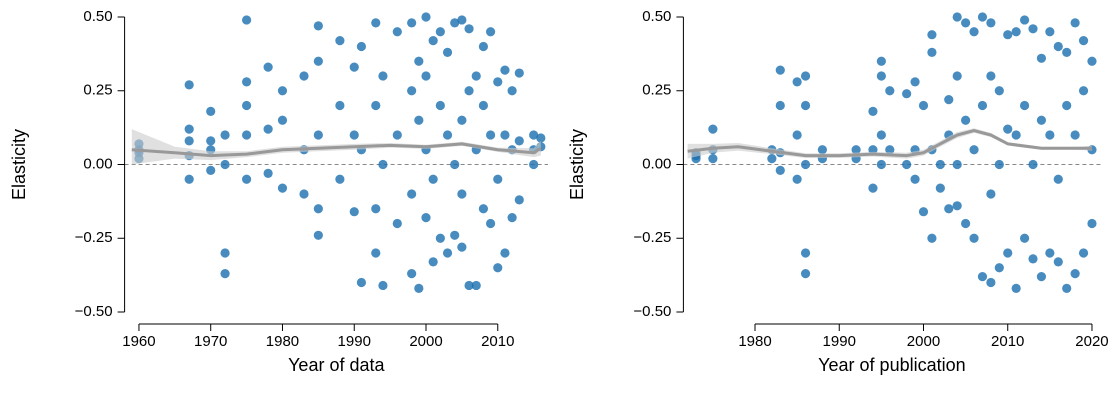  I want to click on smooth-line, so click(889, 143).